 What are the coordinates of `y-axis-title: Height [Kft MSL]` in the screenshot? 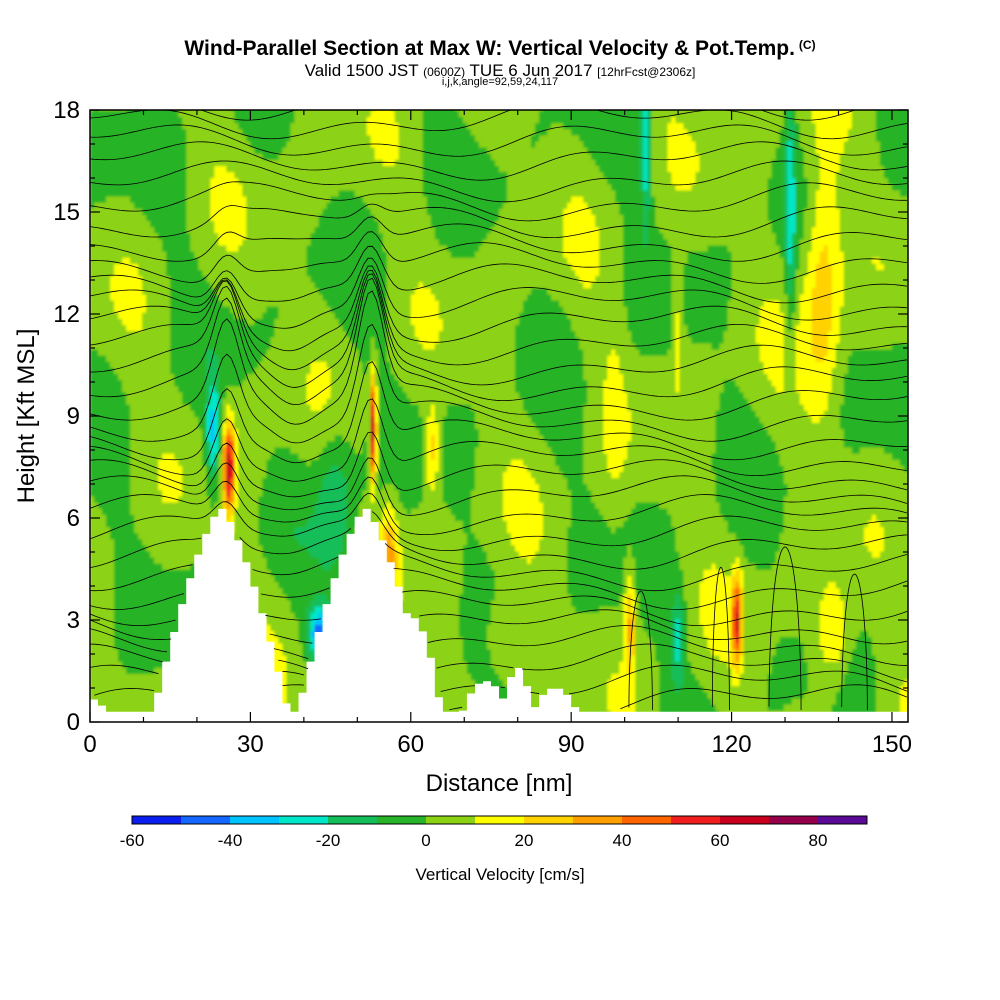 It's located at (26, 416).